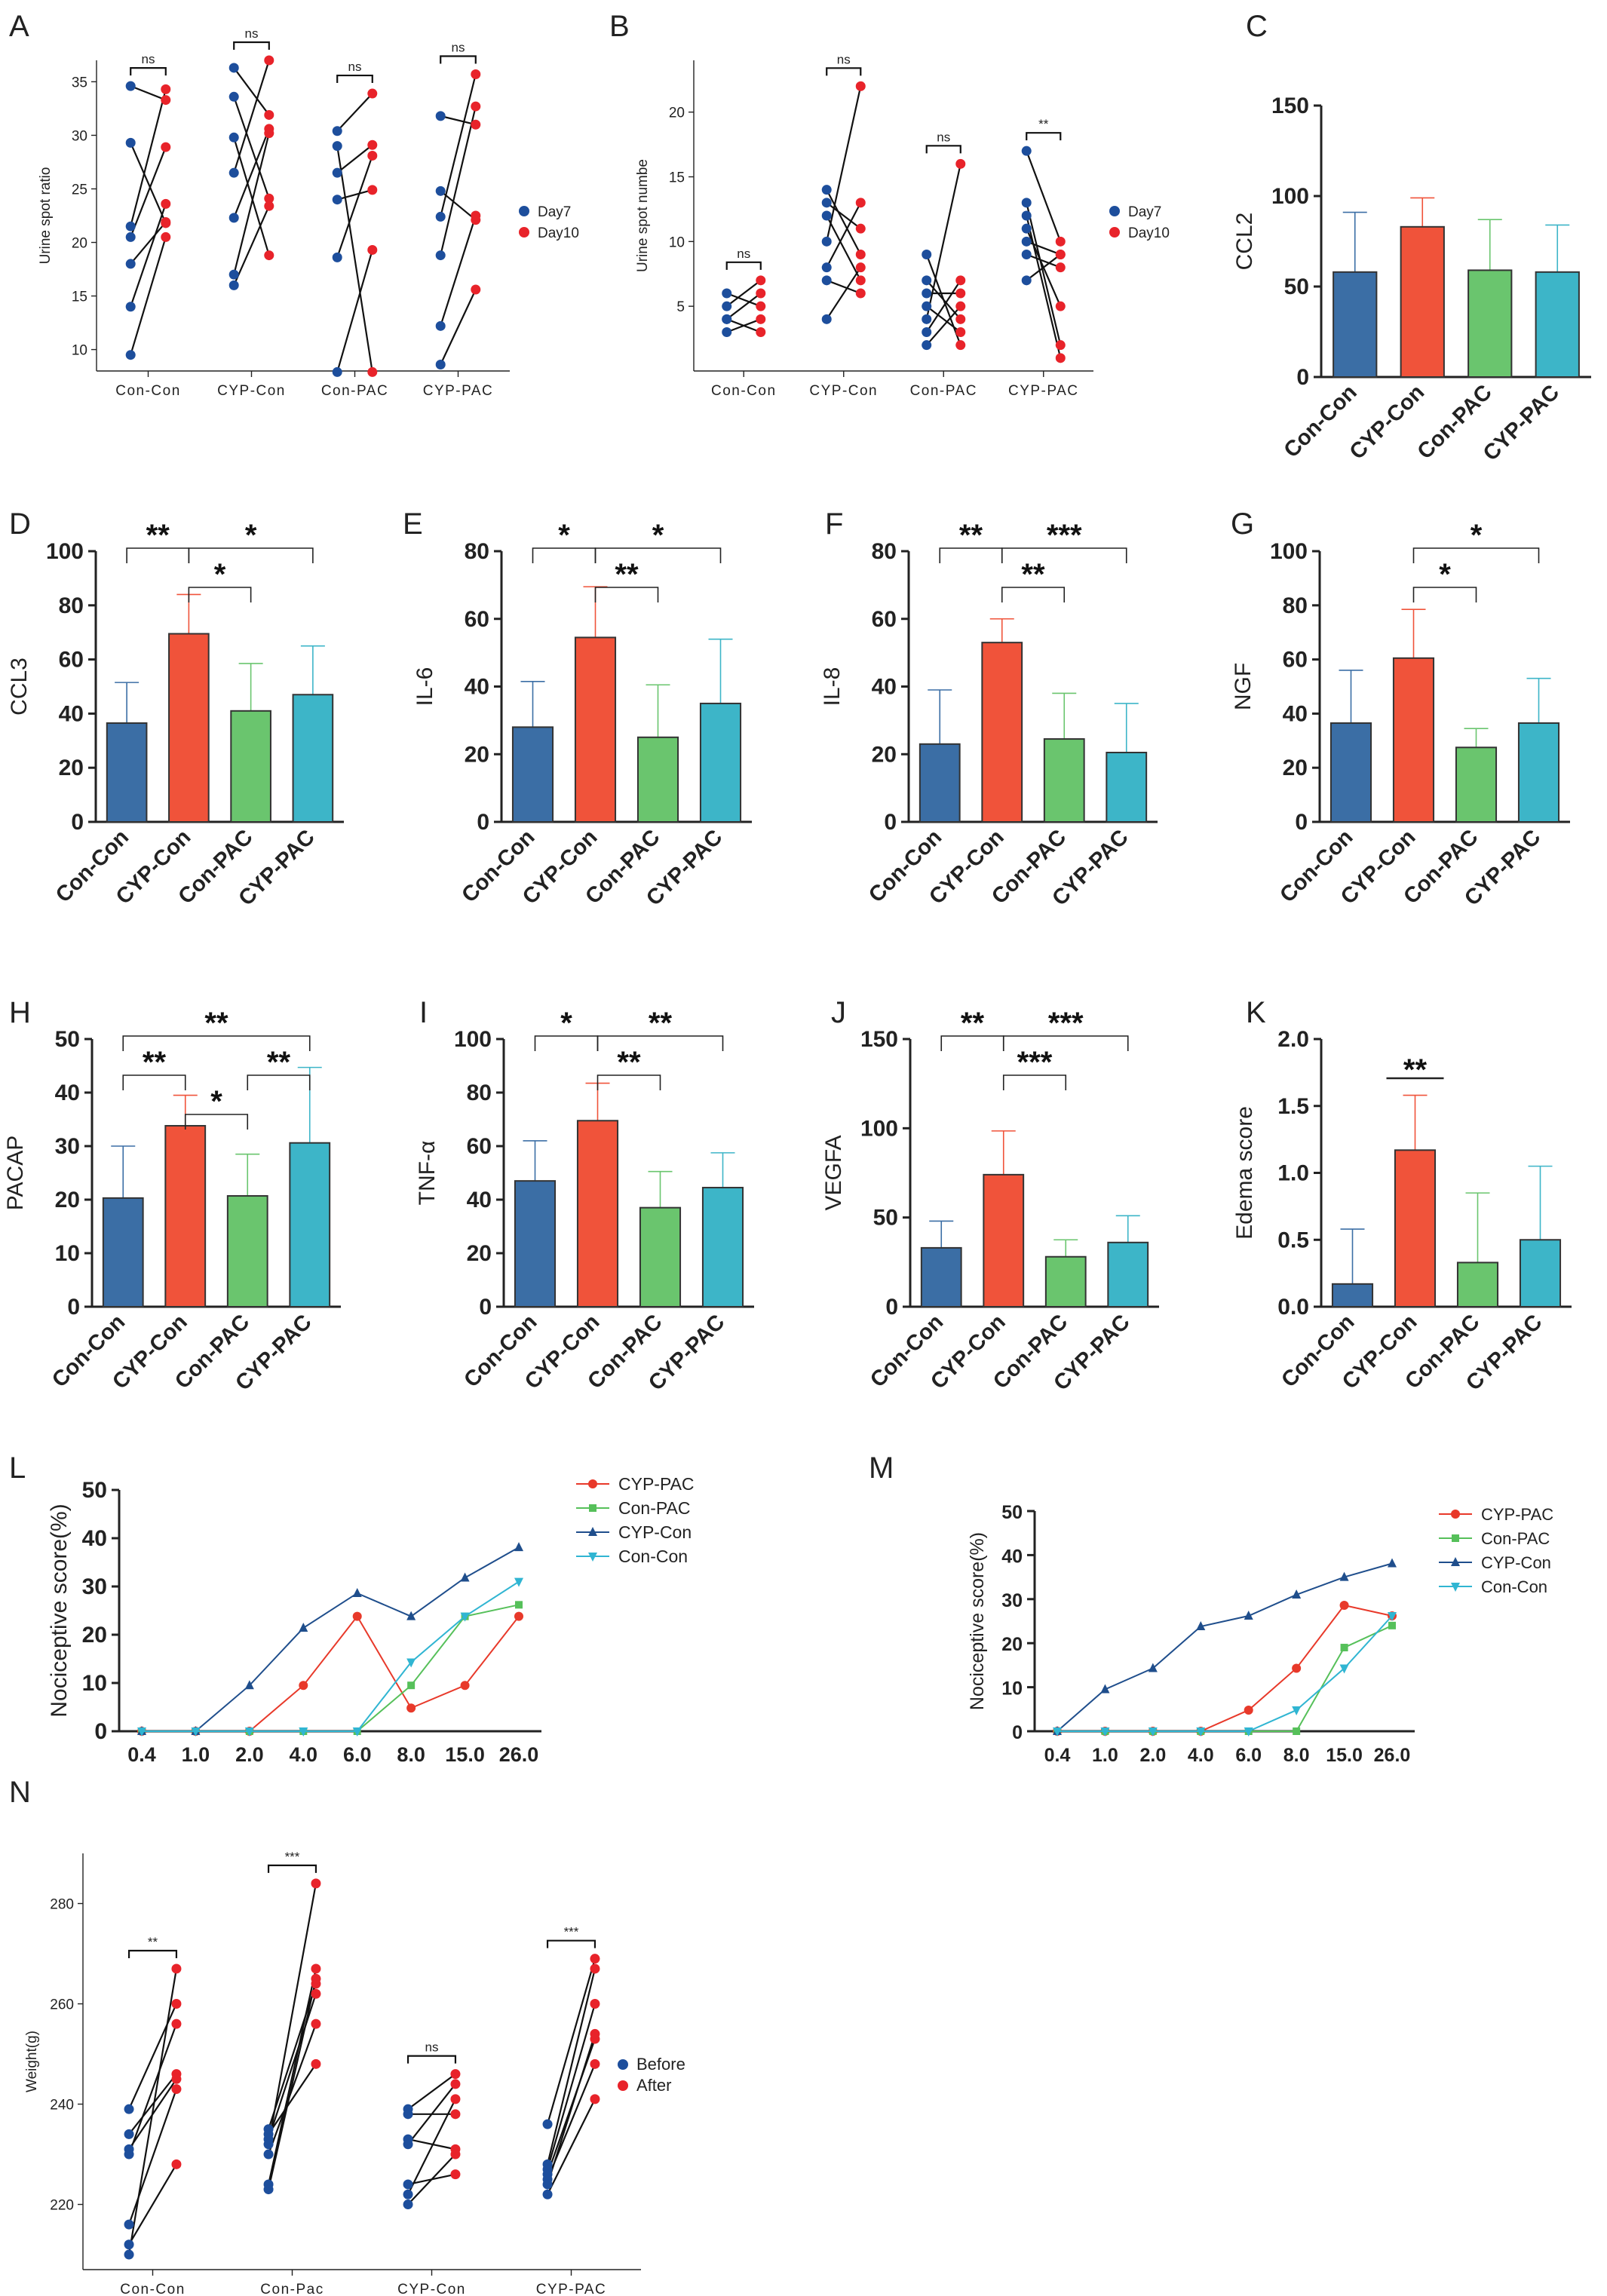  I want to click on y-axis-label: IL-6, so click(424, 687).